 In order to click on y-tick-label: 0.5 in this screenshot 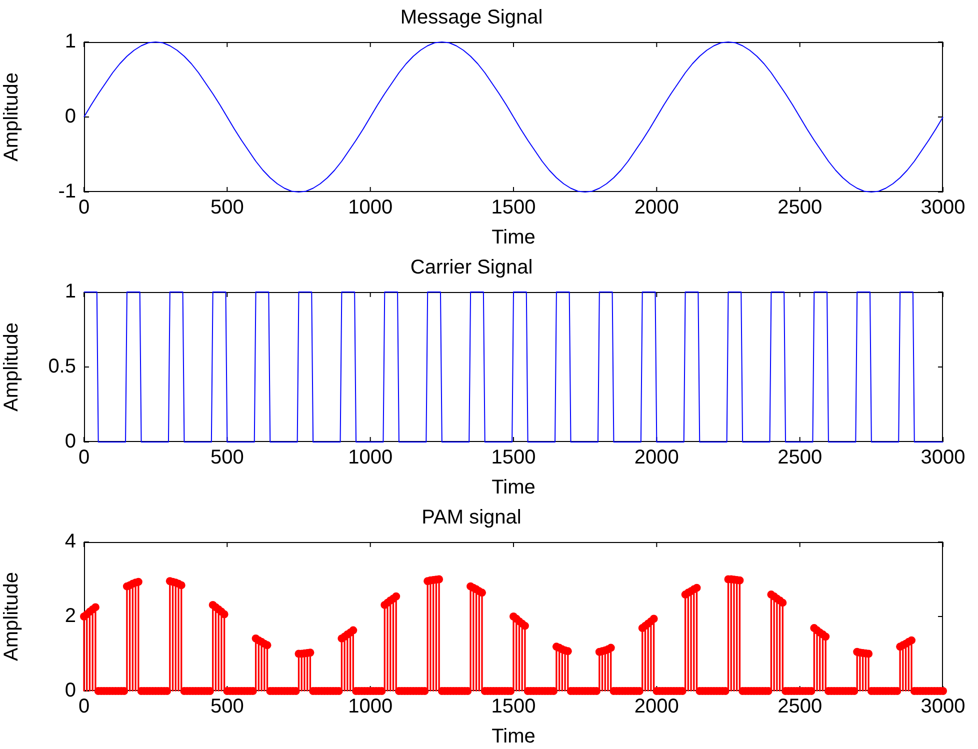, I will do `click(62, 367)`.